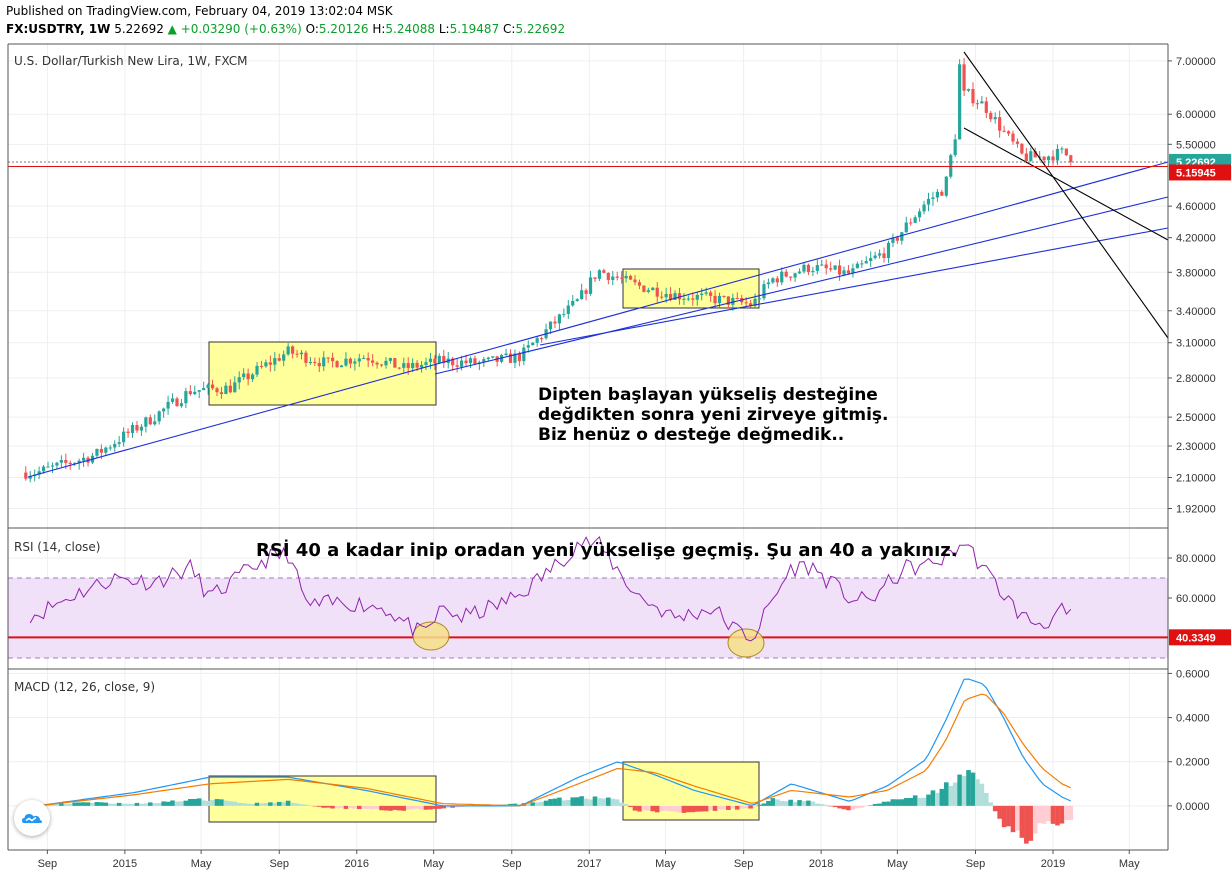  What do you see at coordinates (821, 864) in the screenshot?
I see `x-tick-label: 2018` at bounding box center [821, 864].